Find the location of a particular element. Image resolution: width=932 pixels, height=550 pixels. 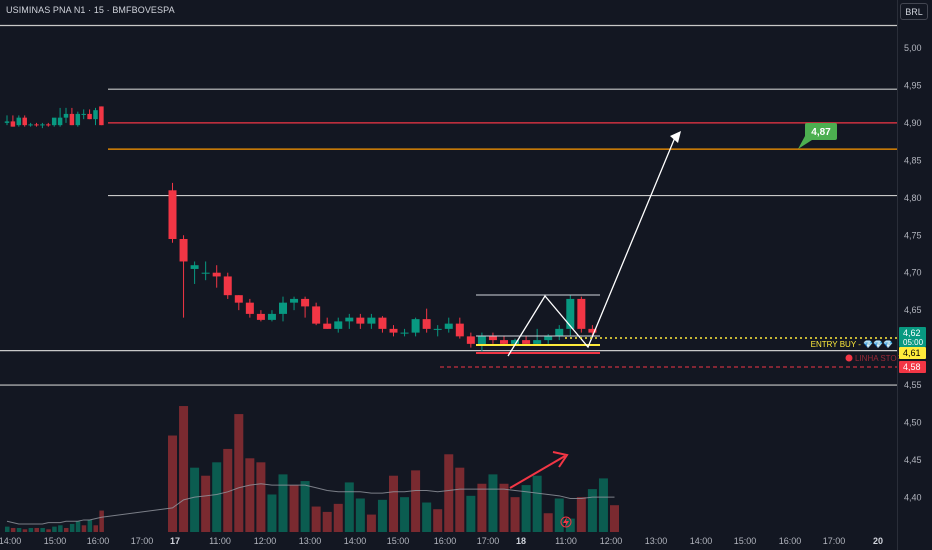

entry-zone-line is located at coordinates (538, 345).